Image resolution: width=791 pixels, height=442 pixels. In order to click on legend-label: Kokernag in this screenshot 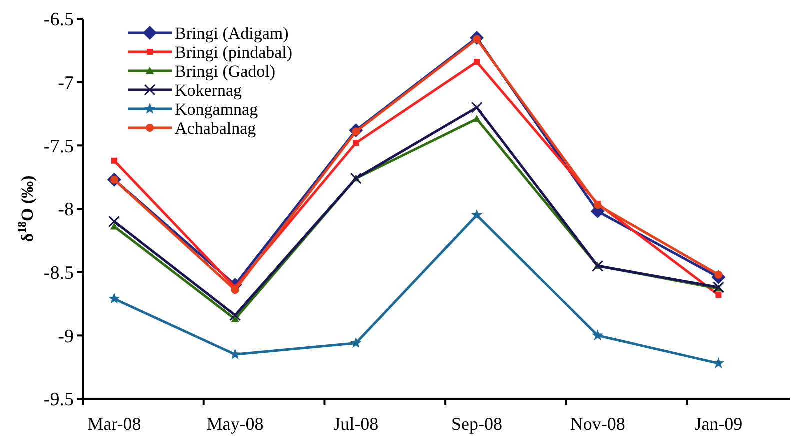, I will do `click(209, 90)`.